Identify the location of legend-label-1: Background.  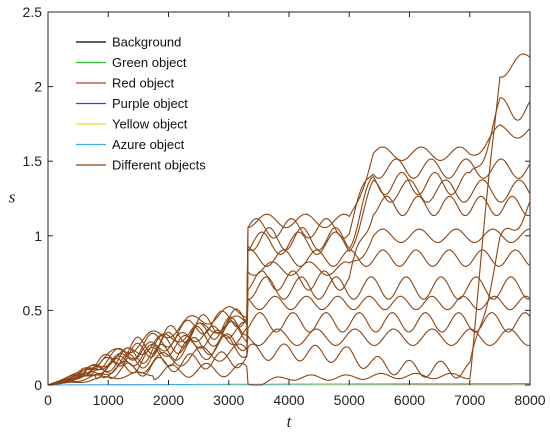
(146, 42).